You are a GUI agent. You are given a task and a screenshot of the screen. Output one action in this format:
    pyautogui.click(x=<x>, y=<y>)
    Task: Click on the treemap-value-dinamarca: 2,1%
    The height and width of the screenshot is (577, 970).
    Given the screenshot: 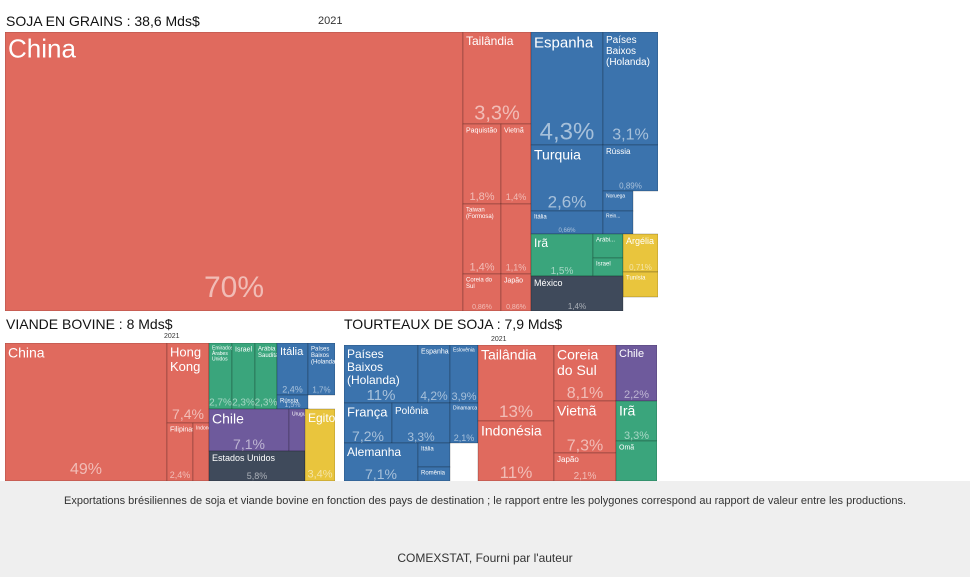 What is the action you would take?
    pyautogui.click(x=464, y=438)
    